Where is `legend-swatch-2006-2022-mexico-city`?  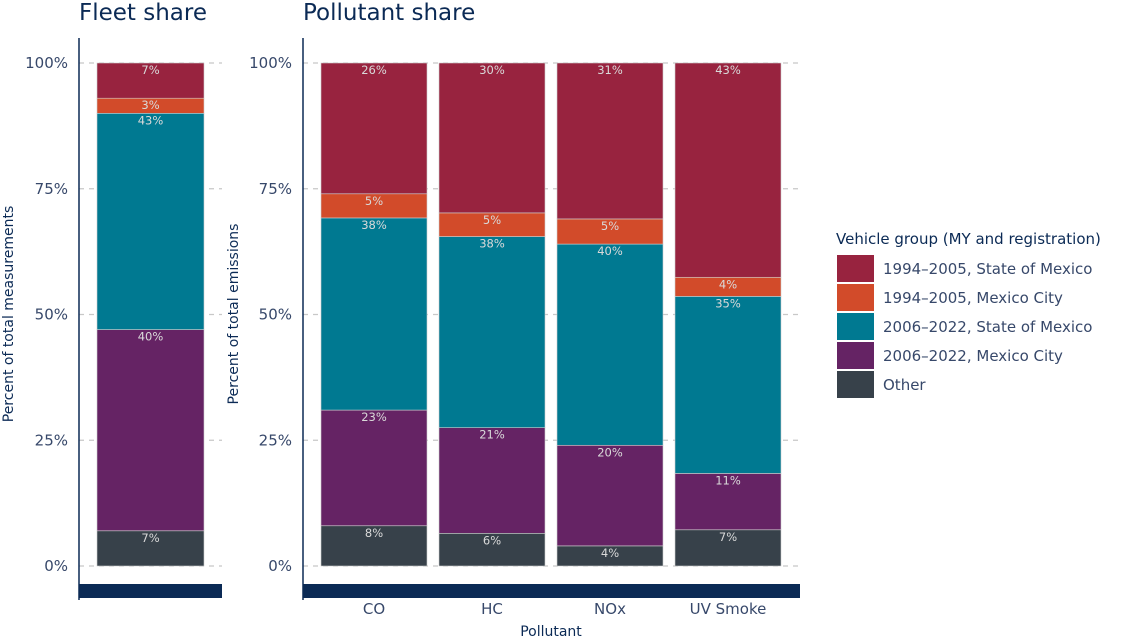 legend-swatch-2006-2022-mexico-city is located at coordinates (855, 355).